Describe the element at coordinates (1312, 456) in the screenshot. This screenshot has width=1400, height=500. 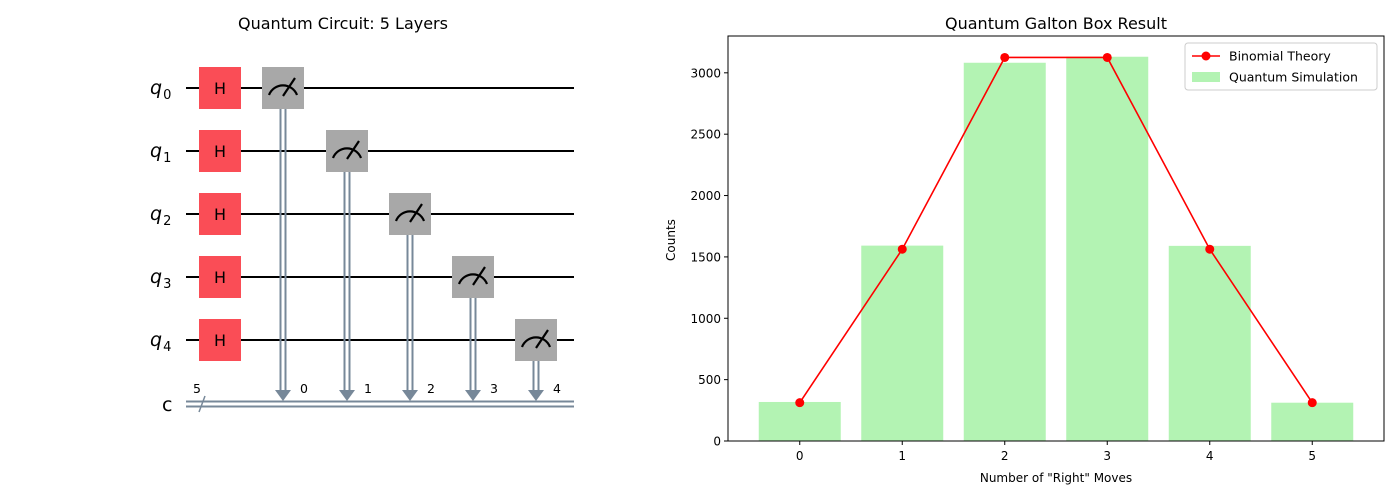
I see `x-tick-label: 5` at that location.